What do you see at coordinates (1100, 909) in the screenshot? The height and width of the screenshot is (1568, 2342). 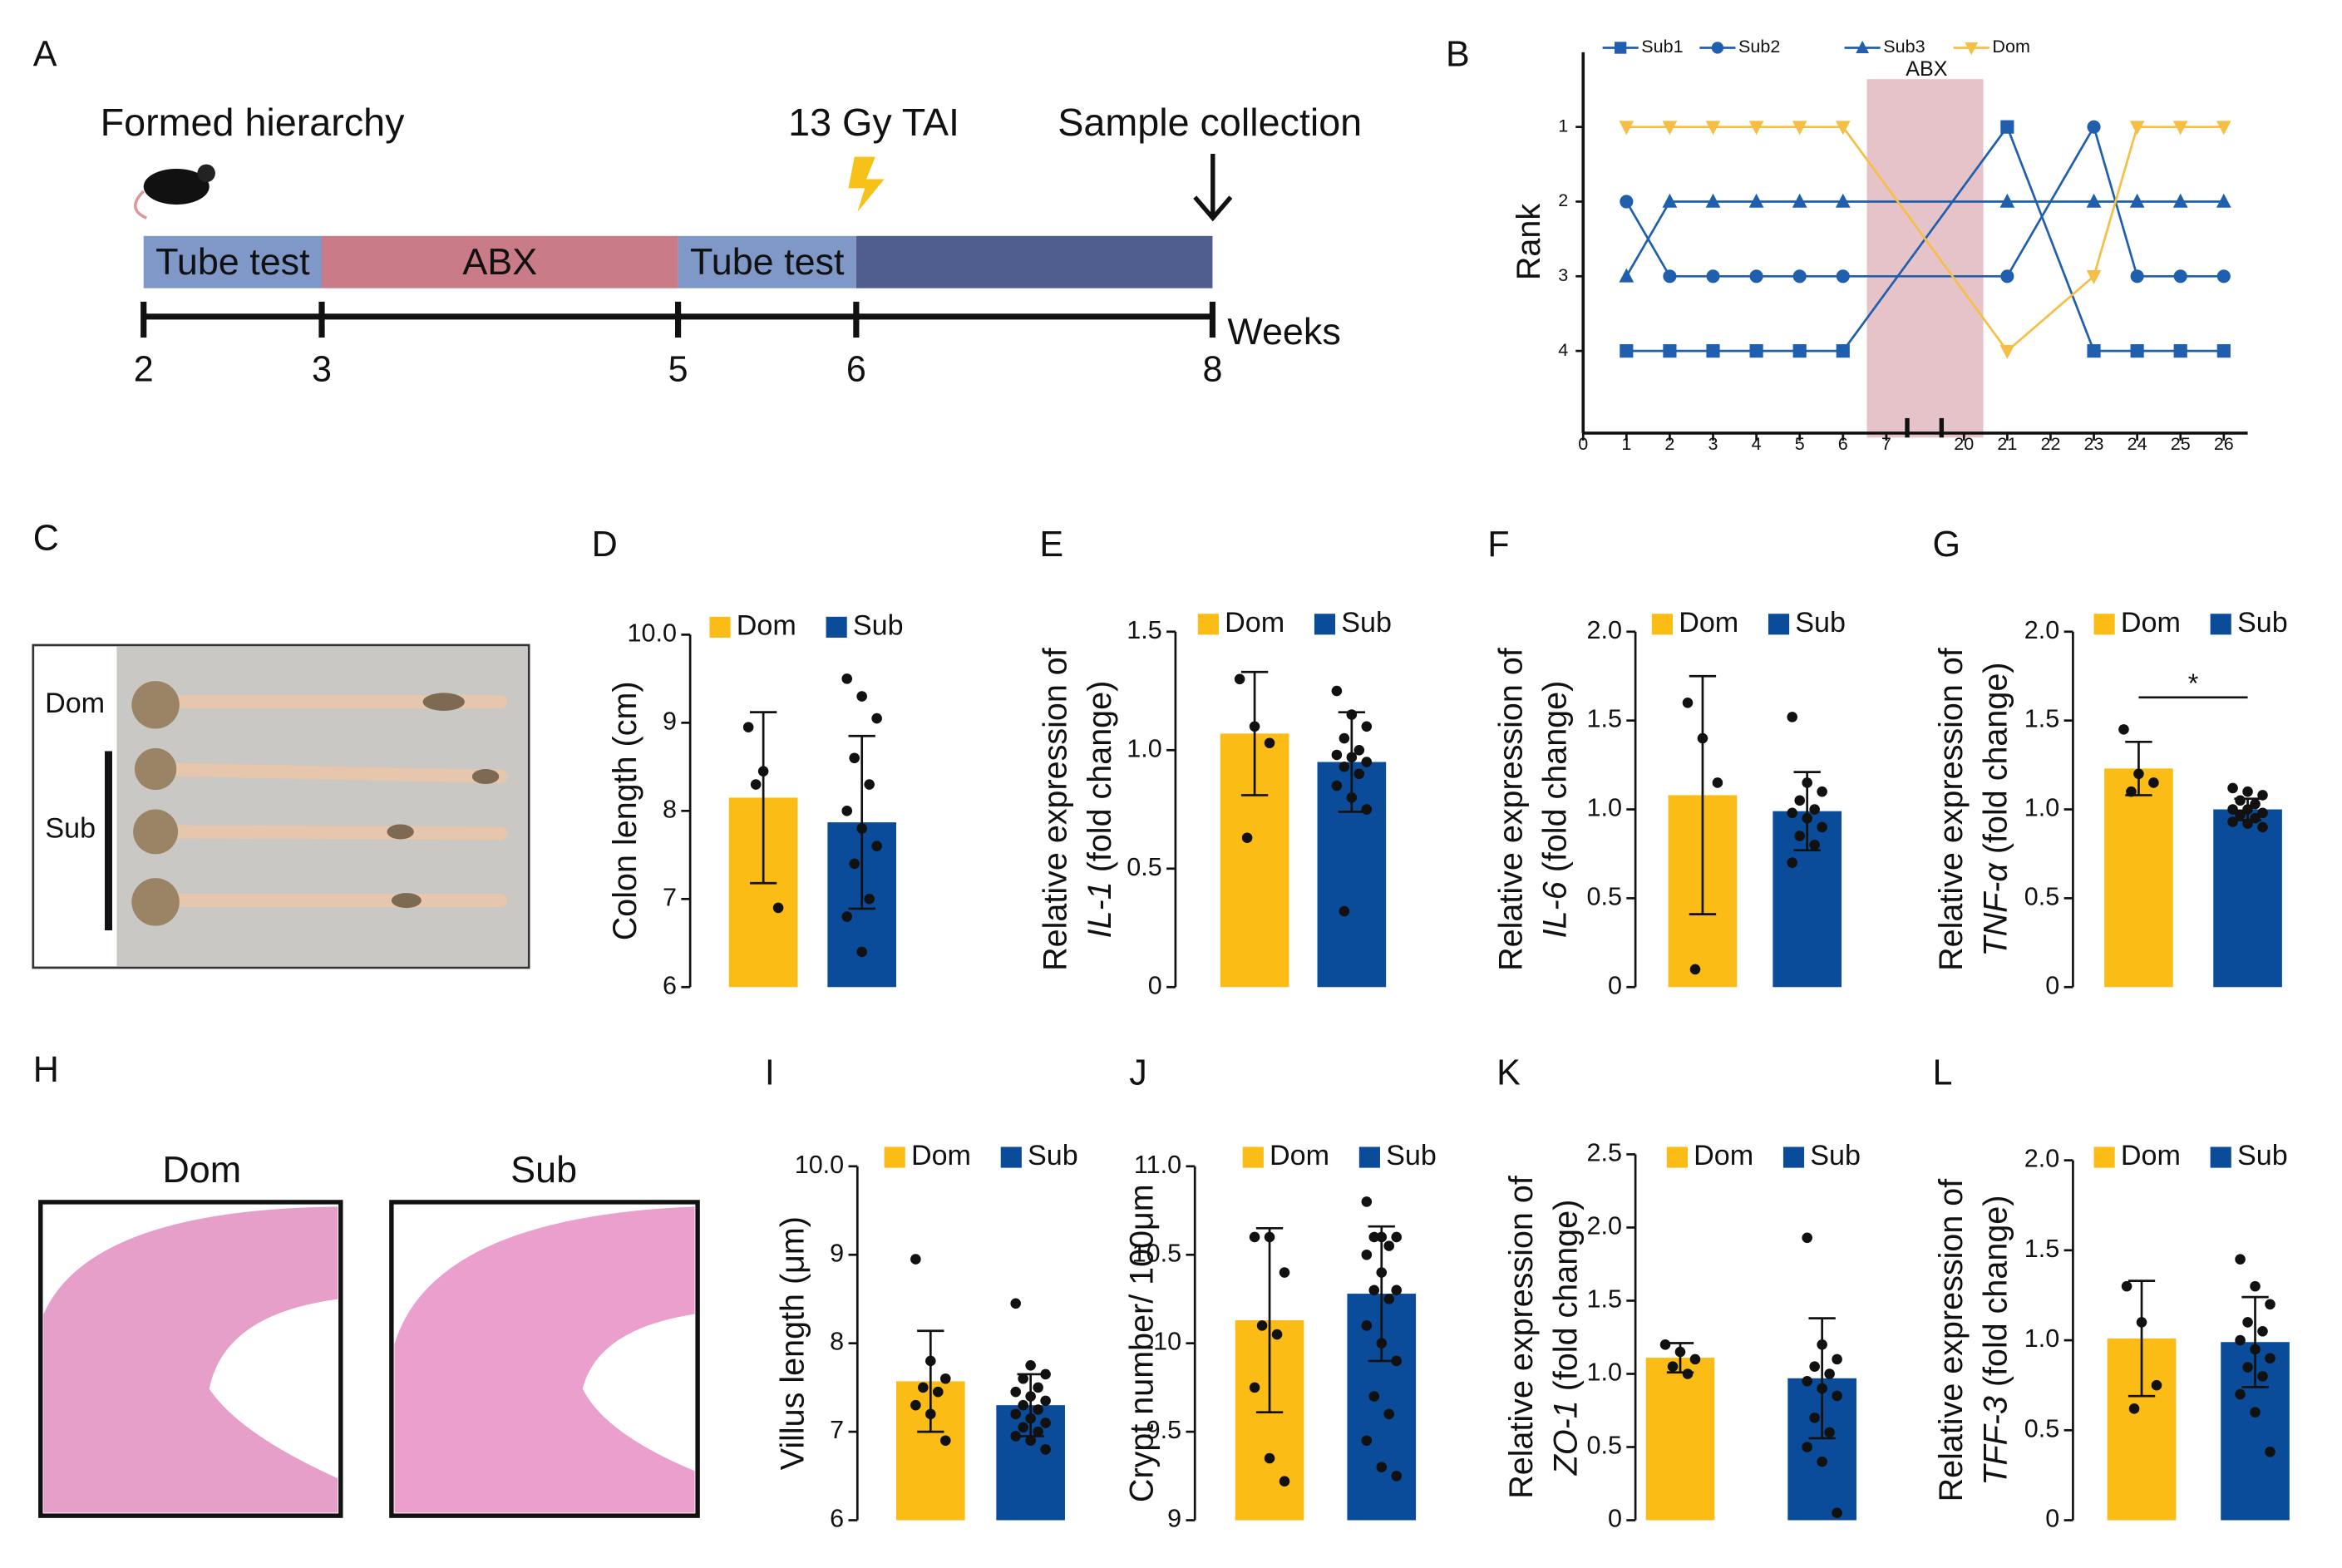 I see `gene-name: IL-1` at bounding box center [1100, 909].